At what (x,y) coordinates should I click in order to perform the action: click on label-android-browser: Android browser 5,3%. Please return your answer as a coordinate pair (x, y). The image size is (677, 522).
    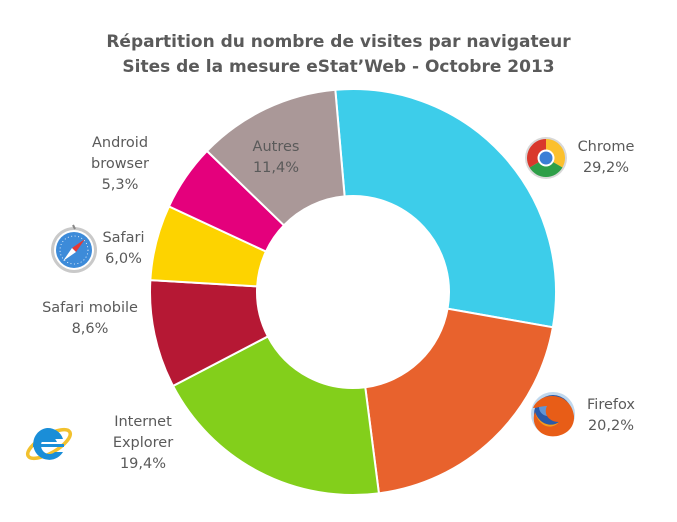
    Looking at the image, I should click on (120, 164).